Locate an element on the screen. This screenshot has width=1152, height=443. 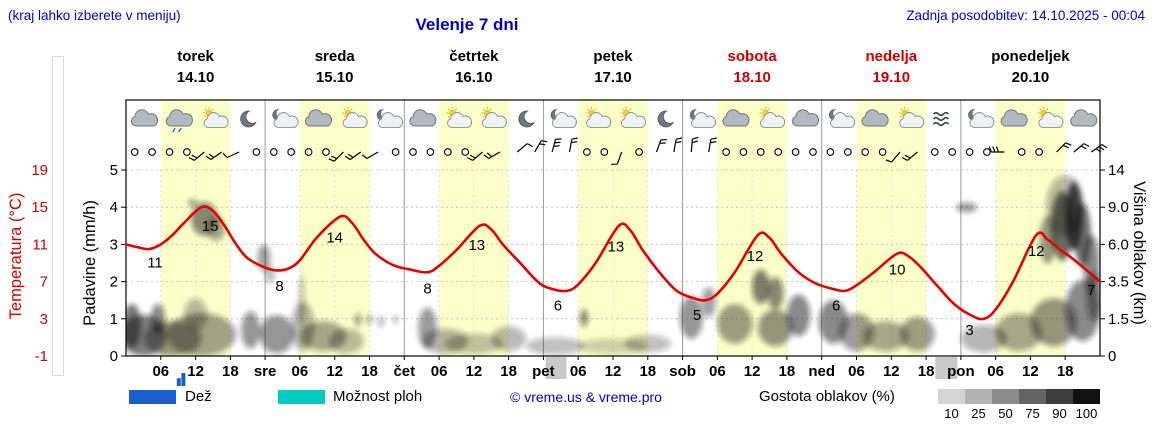
temp-value-label: 11 is located at coordinates (155, 263).